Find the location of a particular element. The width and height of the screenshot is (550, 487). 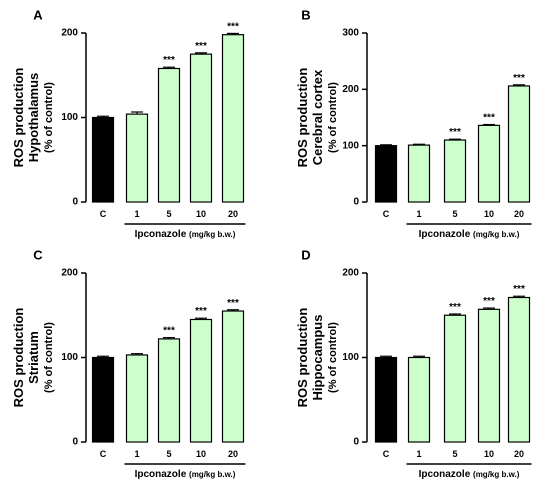

y-axis-title-line2: Hippocampus is located at coordinates (317, 358).